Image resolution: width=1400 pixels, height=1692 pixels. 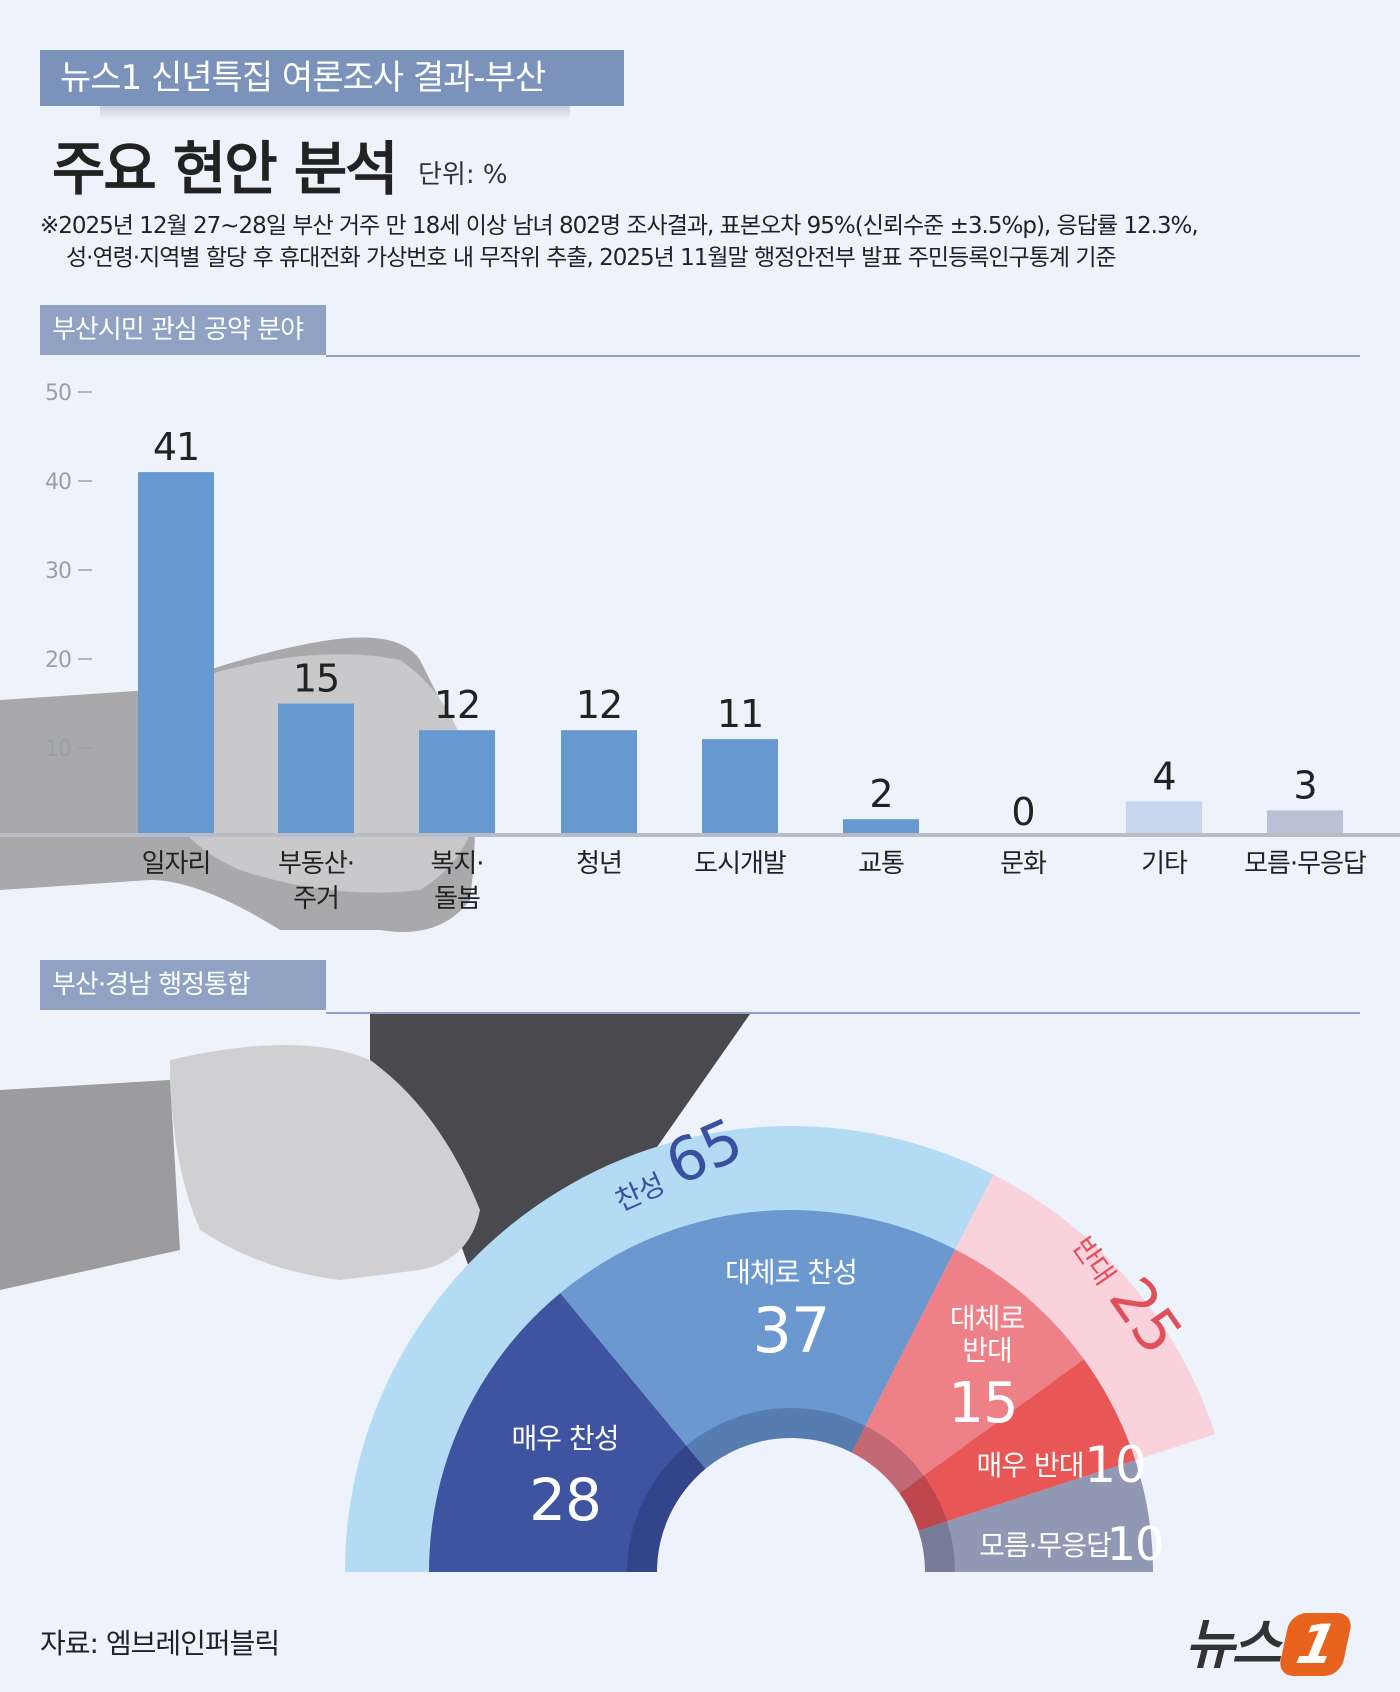 I want to click on slice-value: 28, so click(x=565, y=1500).